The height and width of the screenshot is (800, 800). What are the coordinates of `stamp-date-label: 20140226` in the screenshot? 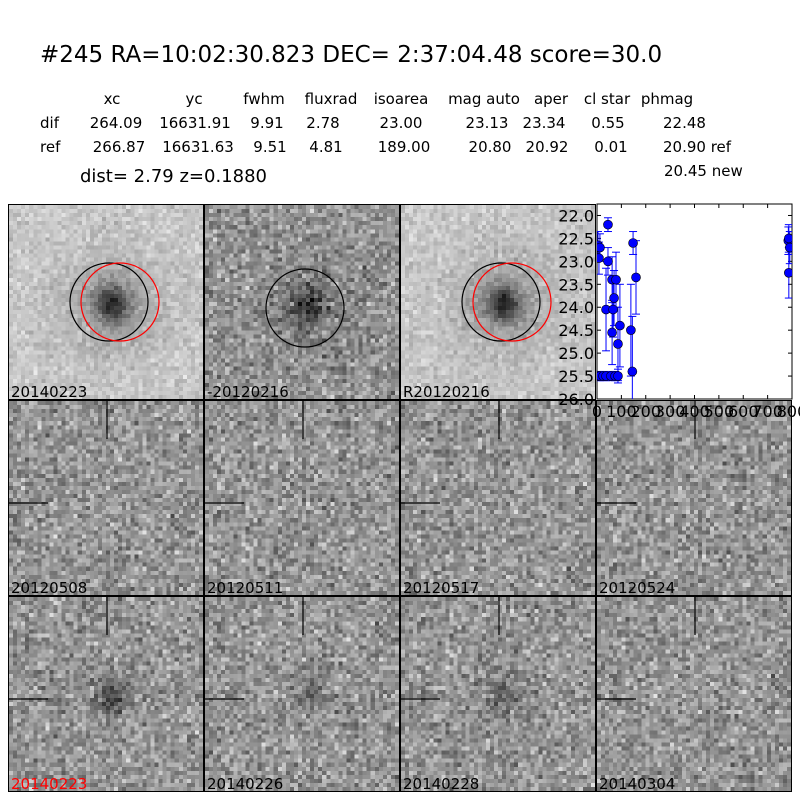 It's located at (245, 783).